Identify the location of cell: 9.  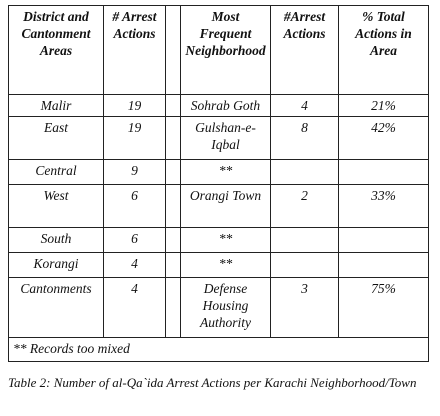
(134, 172).